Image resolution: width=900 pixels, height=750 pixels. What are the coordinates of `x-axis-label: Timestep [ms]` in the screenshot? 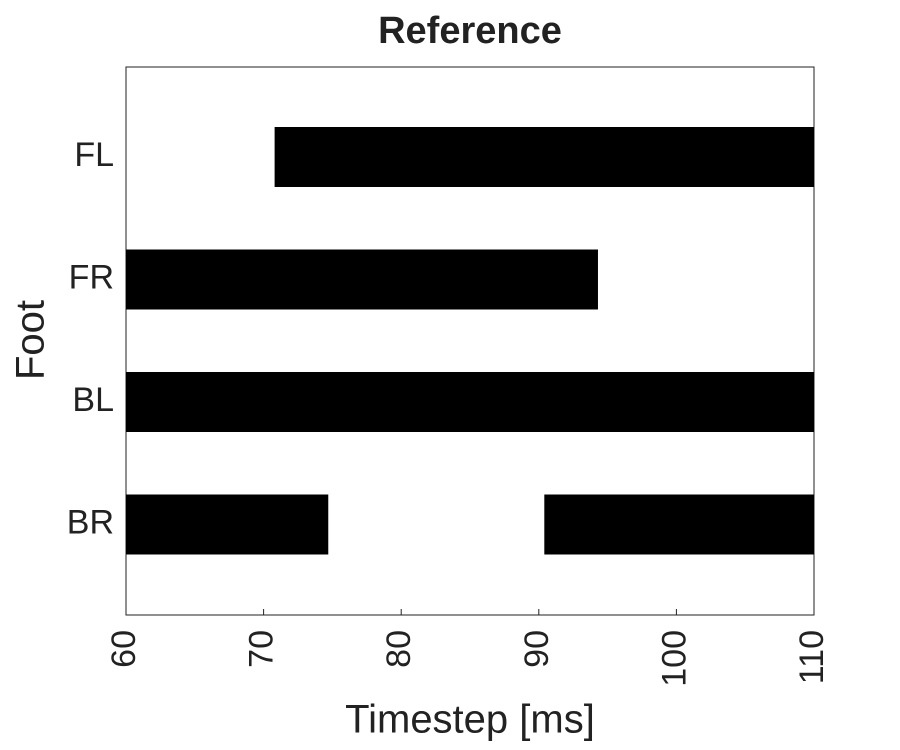 It's located at (470, 720).